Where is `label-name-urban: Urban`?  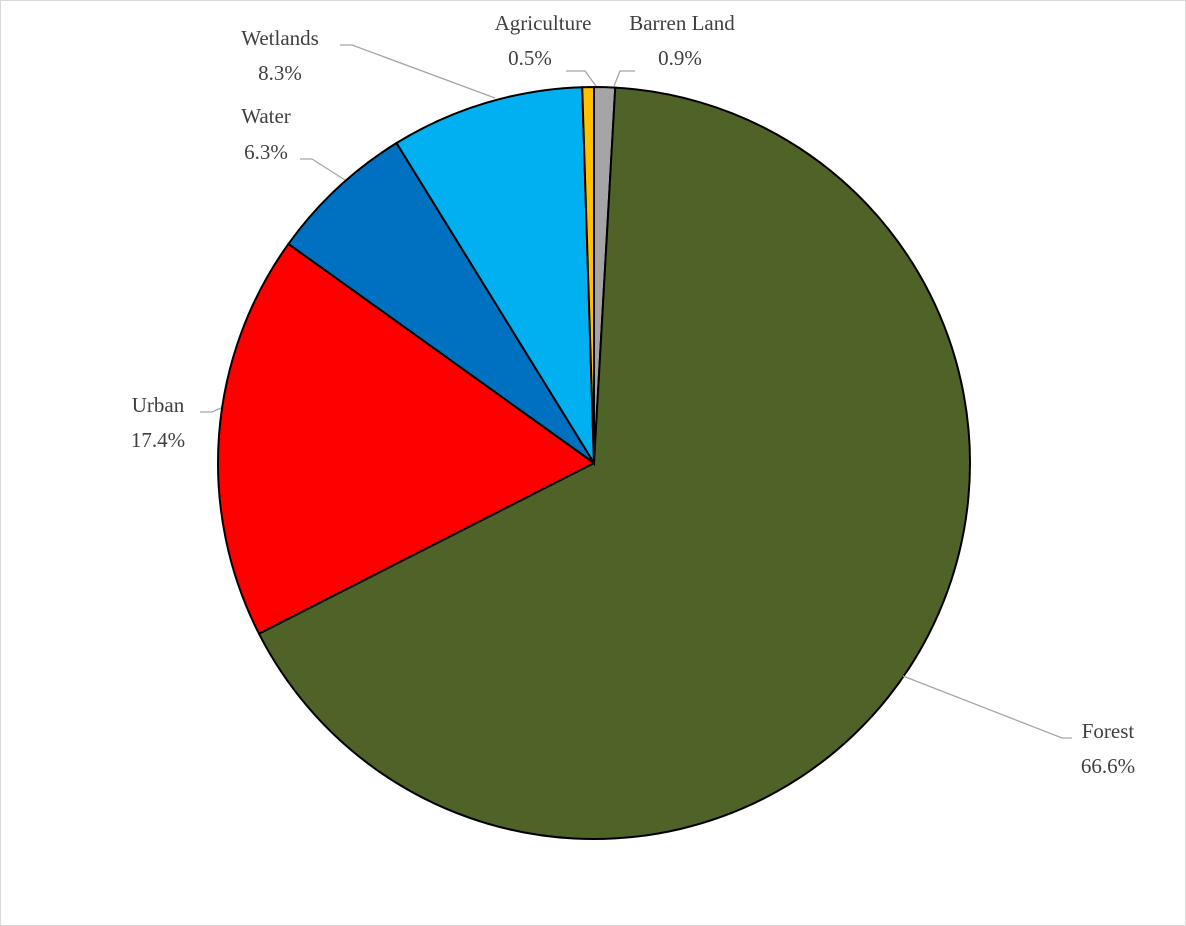 label-name-urban: Urban is located at coordinates (158, 405).